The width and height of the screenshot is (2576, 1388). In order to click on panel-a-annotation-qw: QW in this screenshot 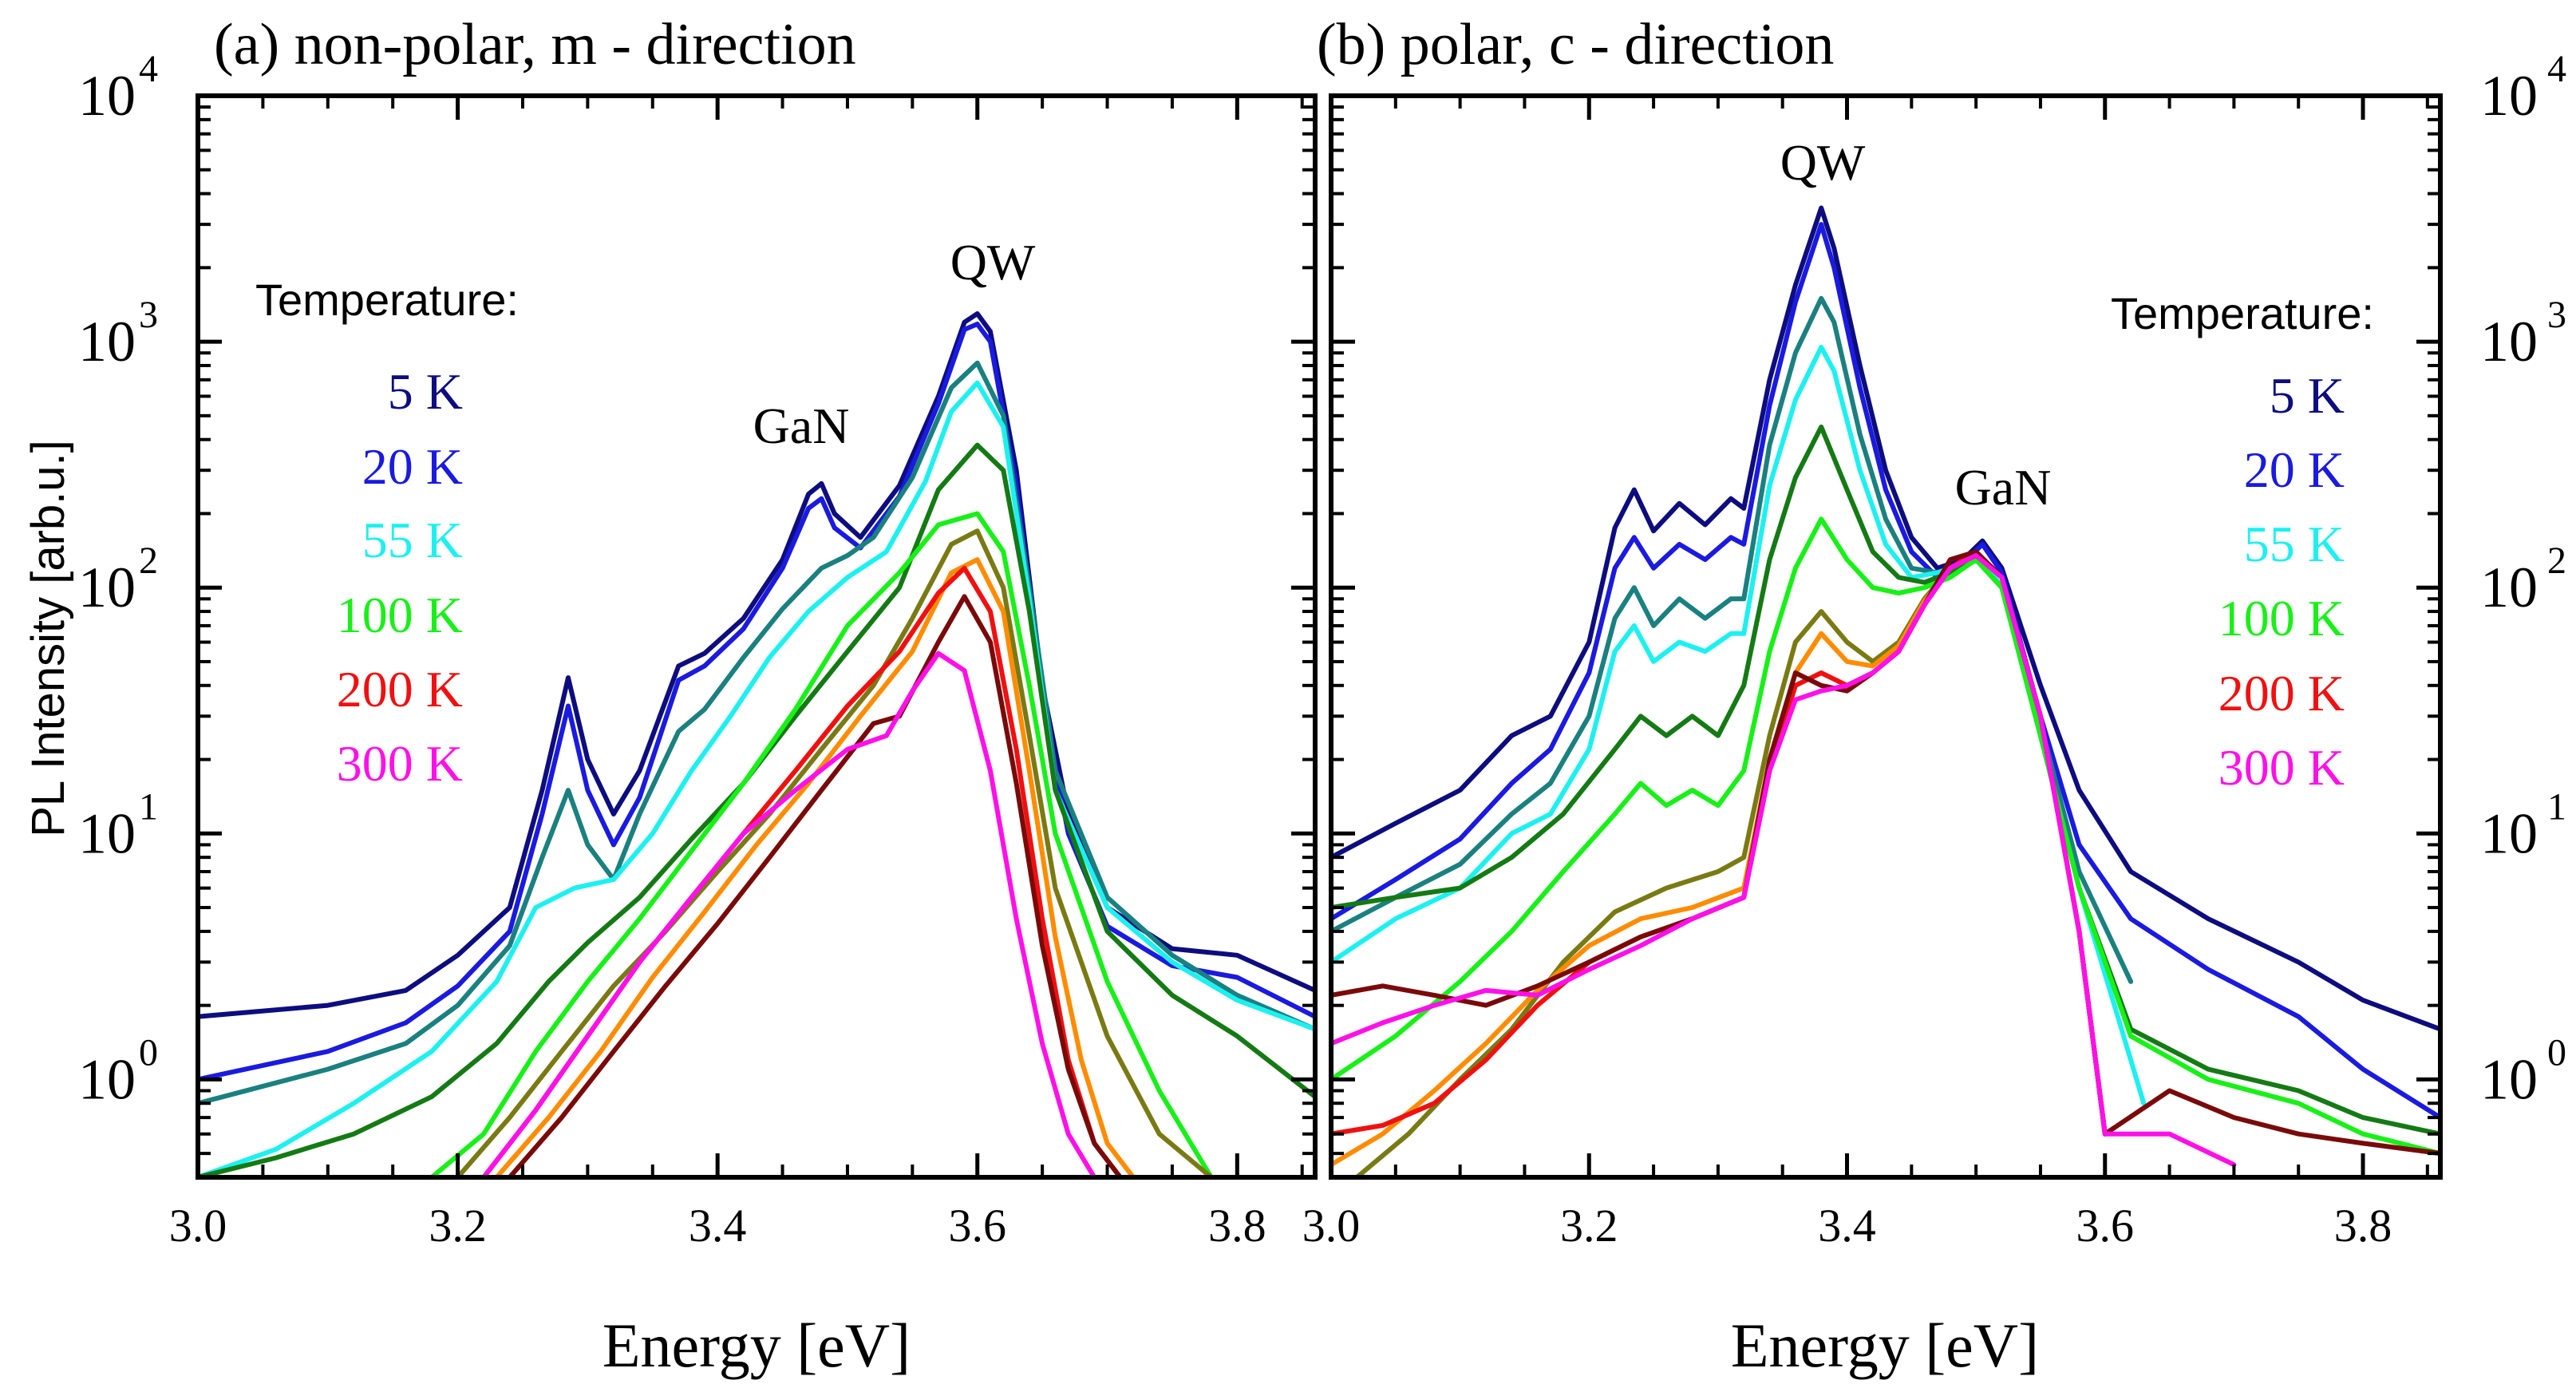, I will do `click(993, 262)`.